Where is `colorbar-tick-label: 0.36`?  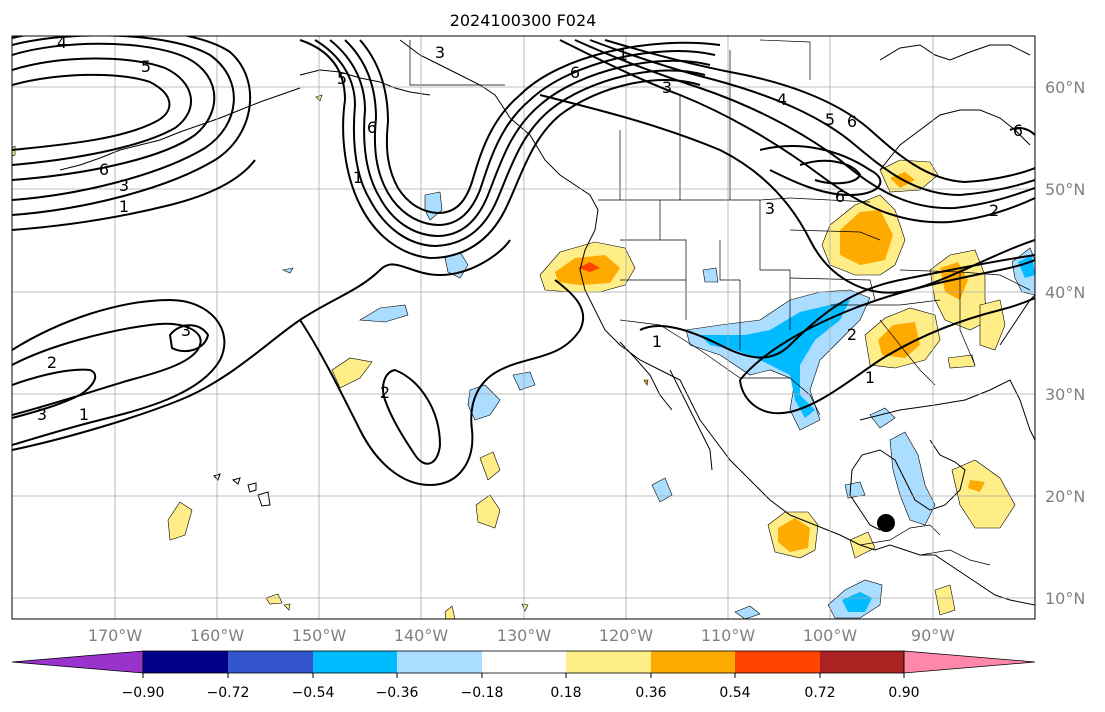
colorbar-tick-label: 0.36 is located at coordinates (650, 693).